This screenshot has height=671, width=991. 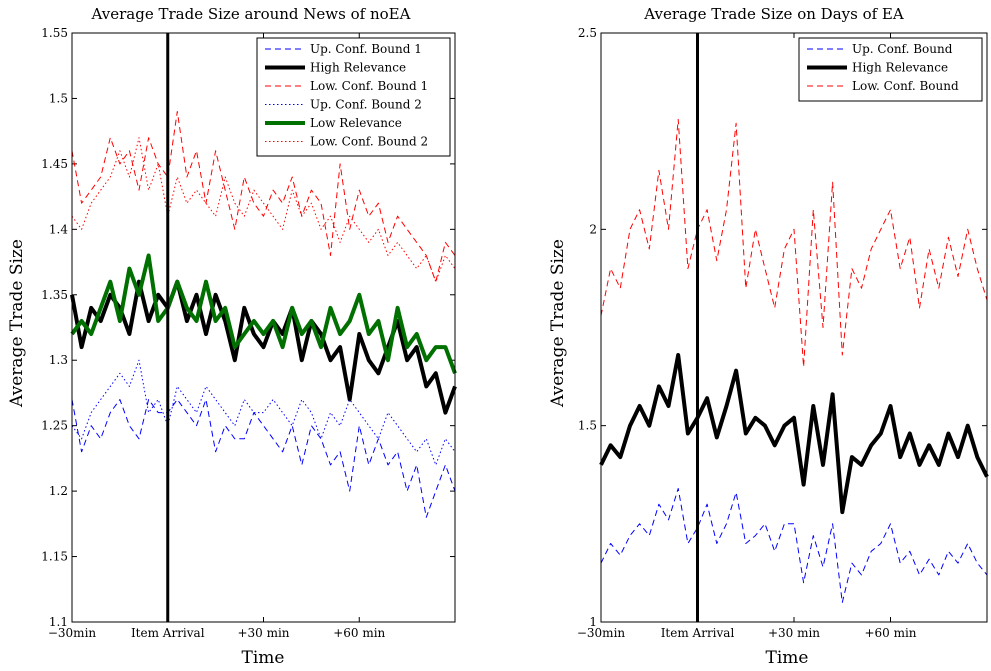 What do you see at coordinates (593, 229) in the screenshot?
I see `y-tick-label: 2` at bounding box center [593, 229].